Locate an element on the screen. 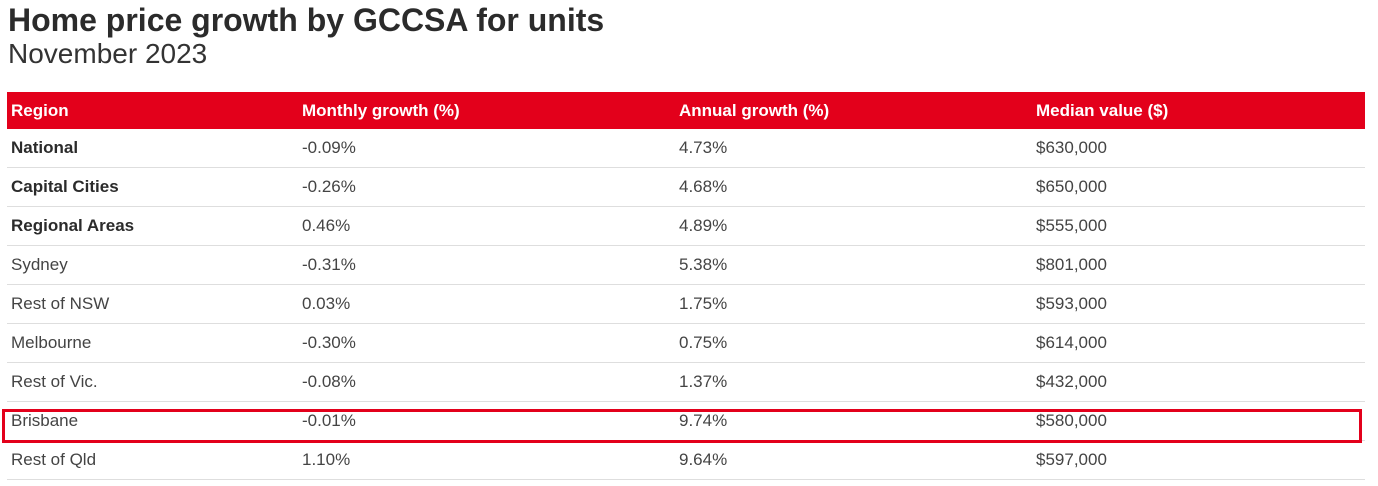  table-row: Rest of Vic. -0.08% 1.37% $432,000 is located at coordinates (686, 382).